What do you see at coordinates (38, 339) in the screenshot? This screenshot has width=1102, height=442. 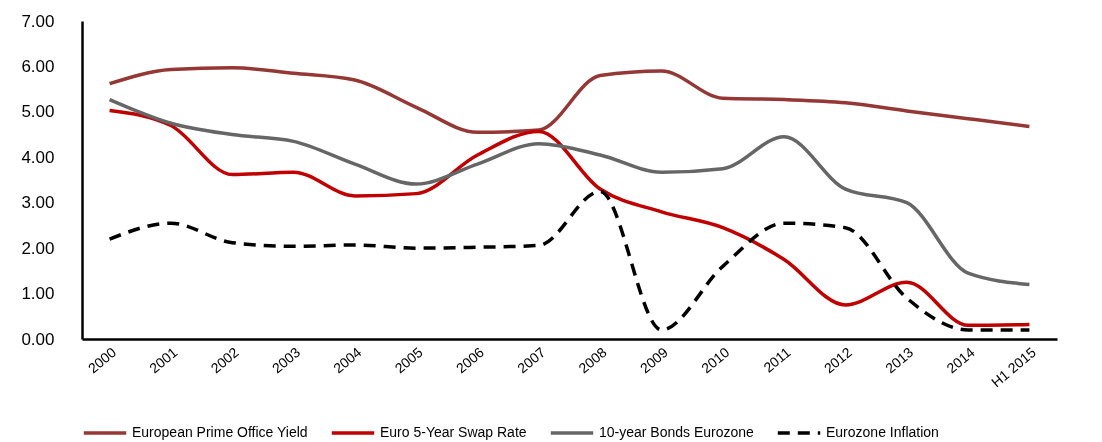 I see `y-tick-label: 0.00` at bounding box center [38, 339].